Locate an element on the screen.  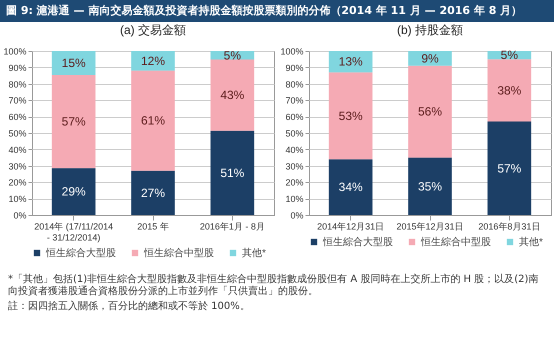
text: 51% is located at coordinates (232, 173).